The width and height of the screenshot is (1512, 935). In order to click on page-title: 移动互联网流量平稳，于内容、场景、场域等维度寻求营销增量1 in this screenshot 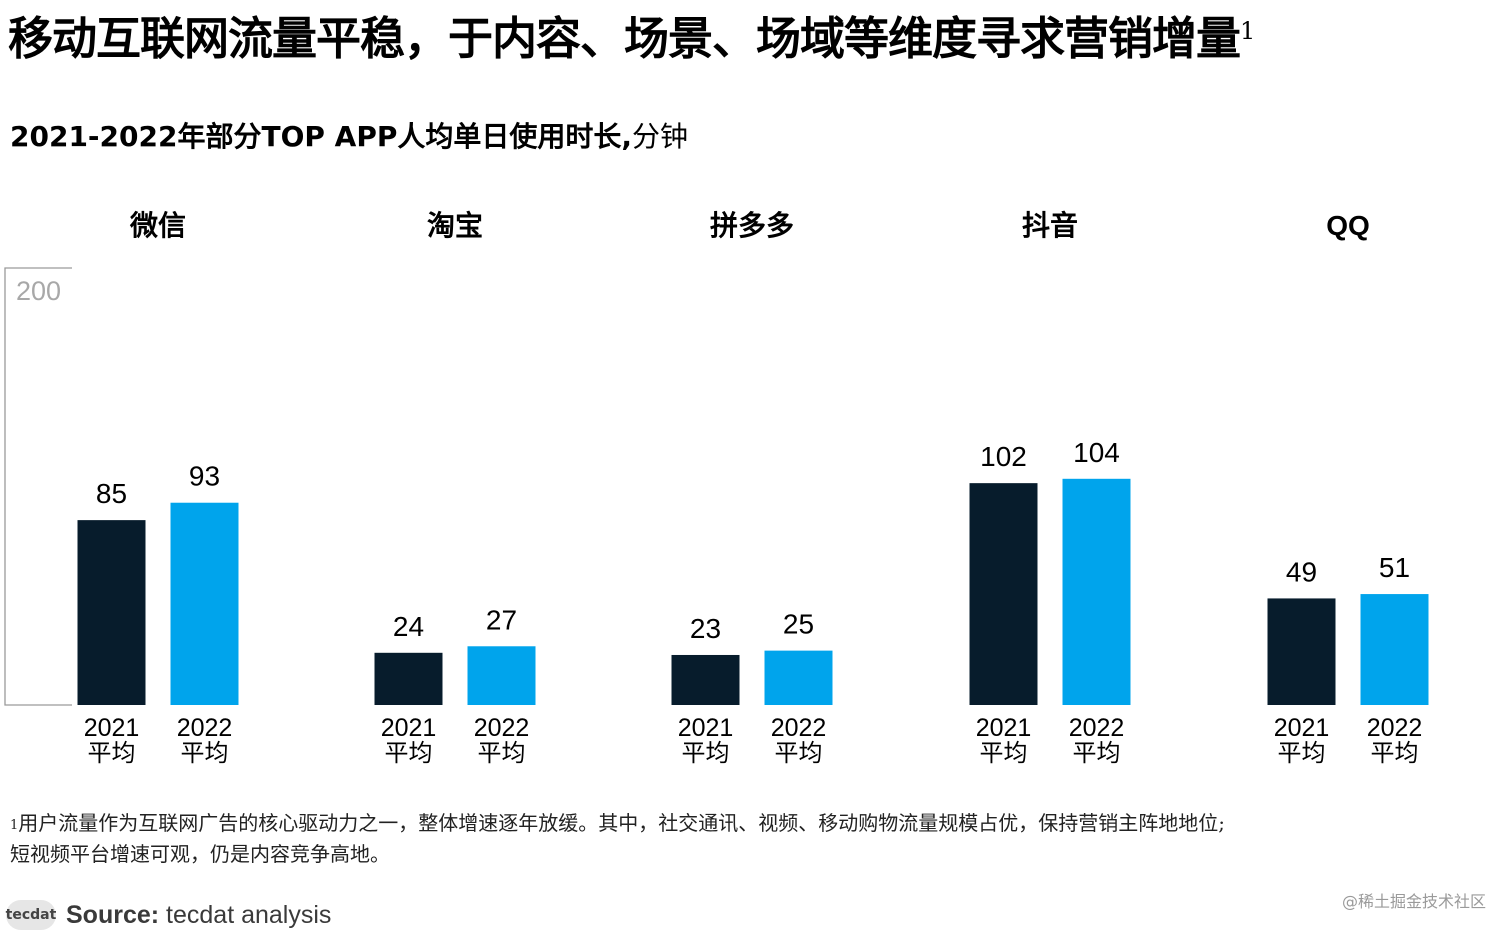, I will do `click(631, 38)`.